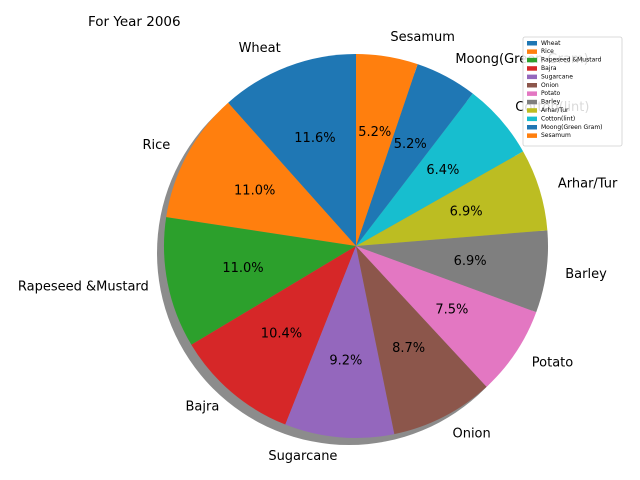  Describe the element at coordinates (292, 150) in the screenshot. I see `pie-slice-wheat` at that location.